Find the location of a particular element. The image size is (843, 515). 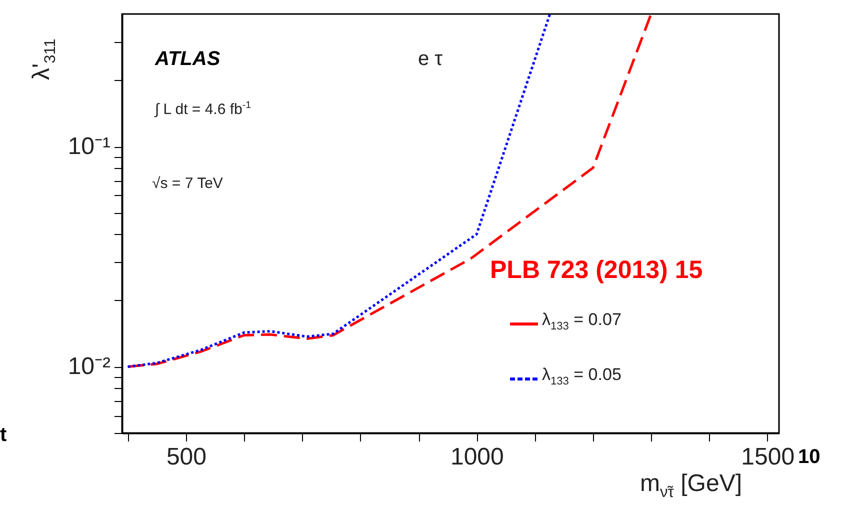

text: 10 is located at coordinates (809, 457).